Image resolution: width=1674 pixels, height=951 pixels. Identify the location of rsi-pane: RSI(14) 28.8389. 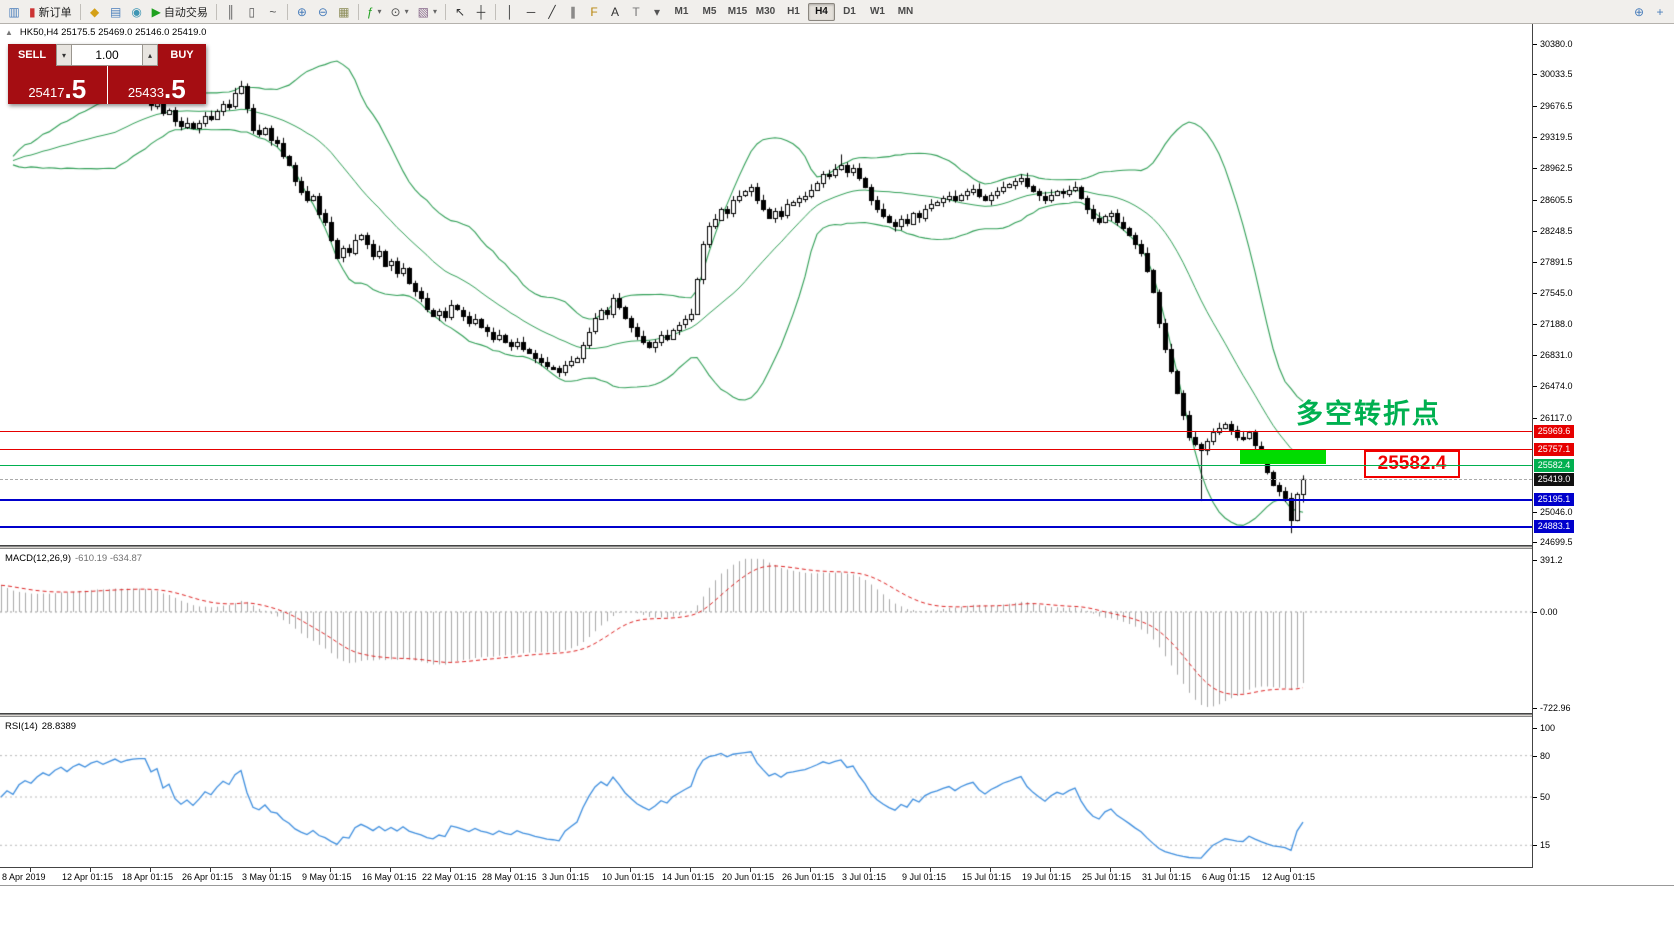
(766, 793).